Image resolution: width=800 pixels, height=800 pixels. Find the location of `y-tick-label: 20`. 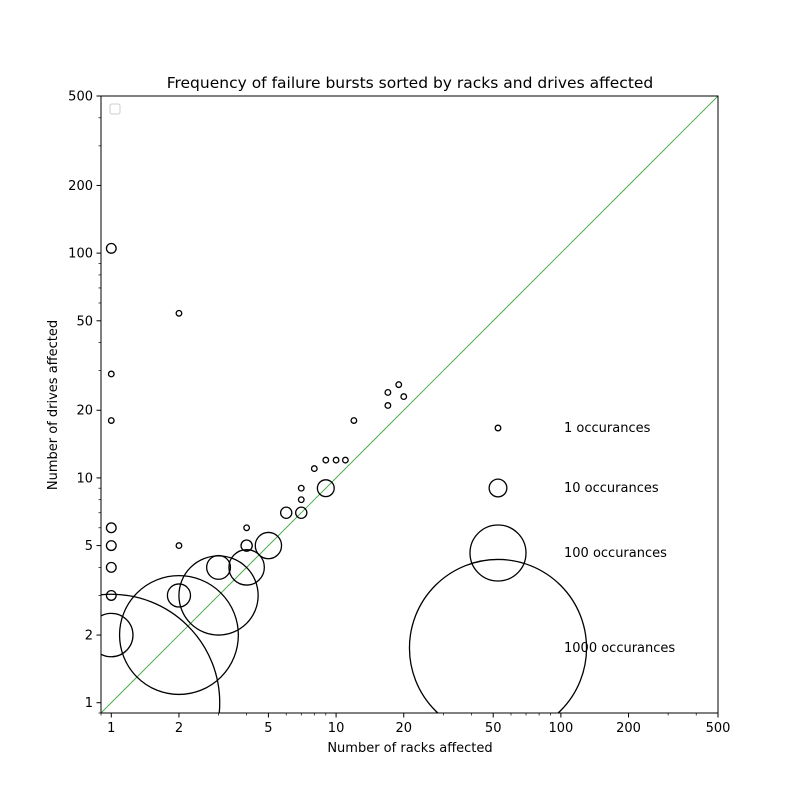

y-tick-label: 20 is located at coordinates (84, 411).